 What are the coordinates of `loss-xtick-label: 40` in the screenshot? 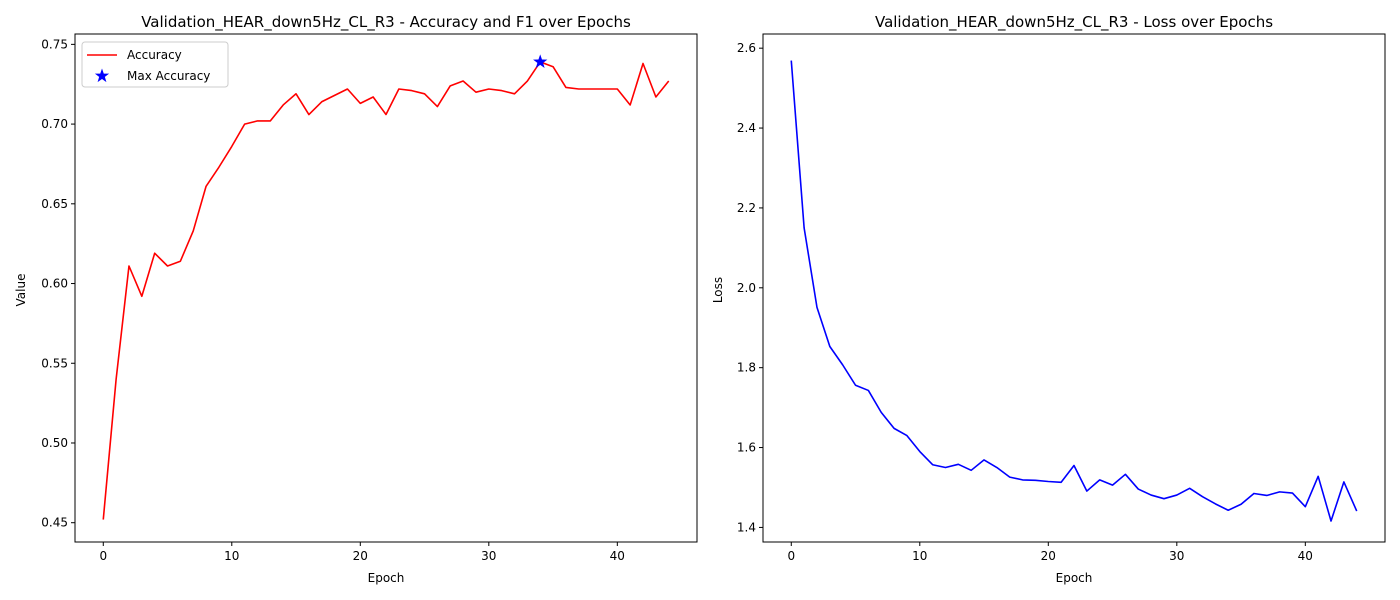 It's located at (1305, 556).